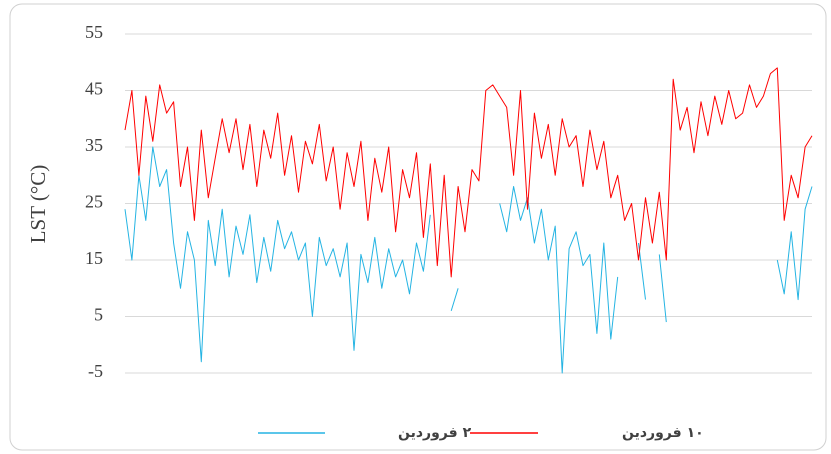  I want to click on y-axis-title: LST (°C), so click(38, 204).